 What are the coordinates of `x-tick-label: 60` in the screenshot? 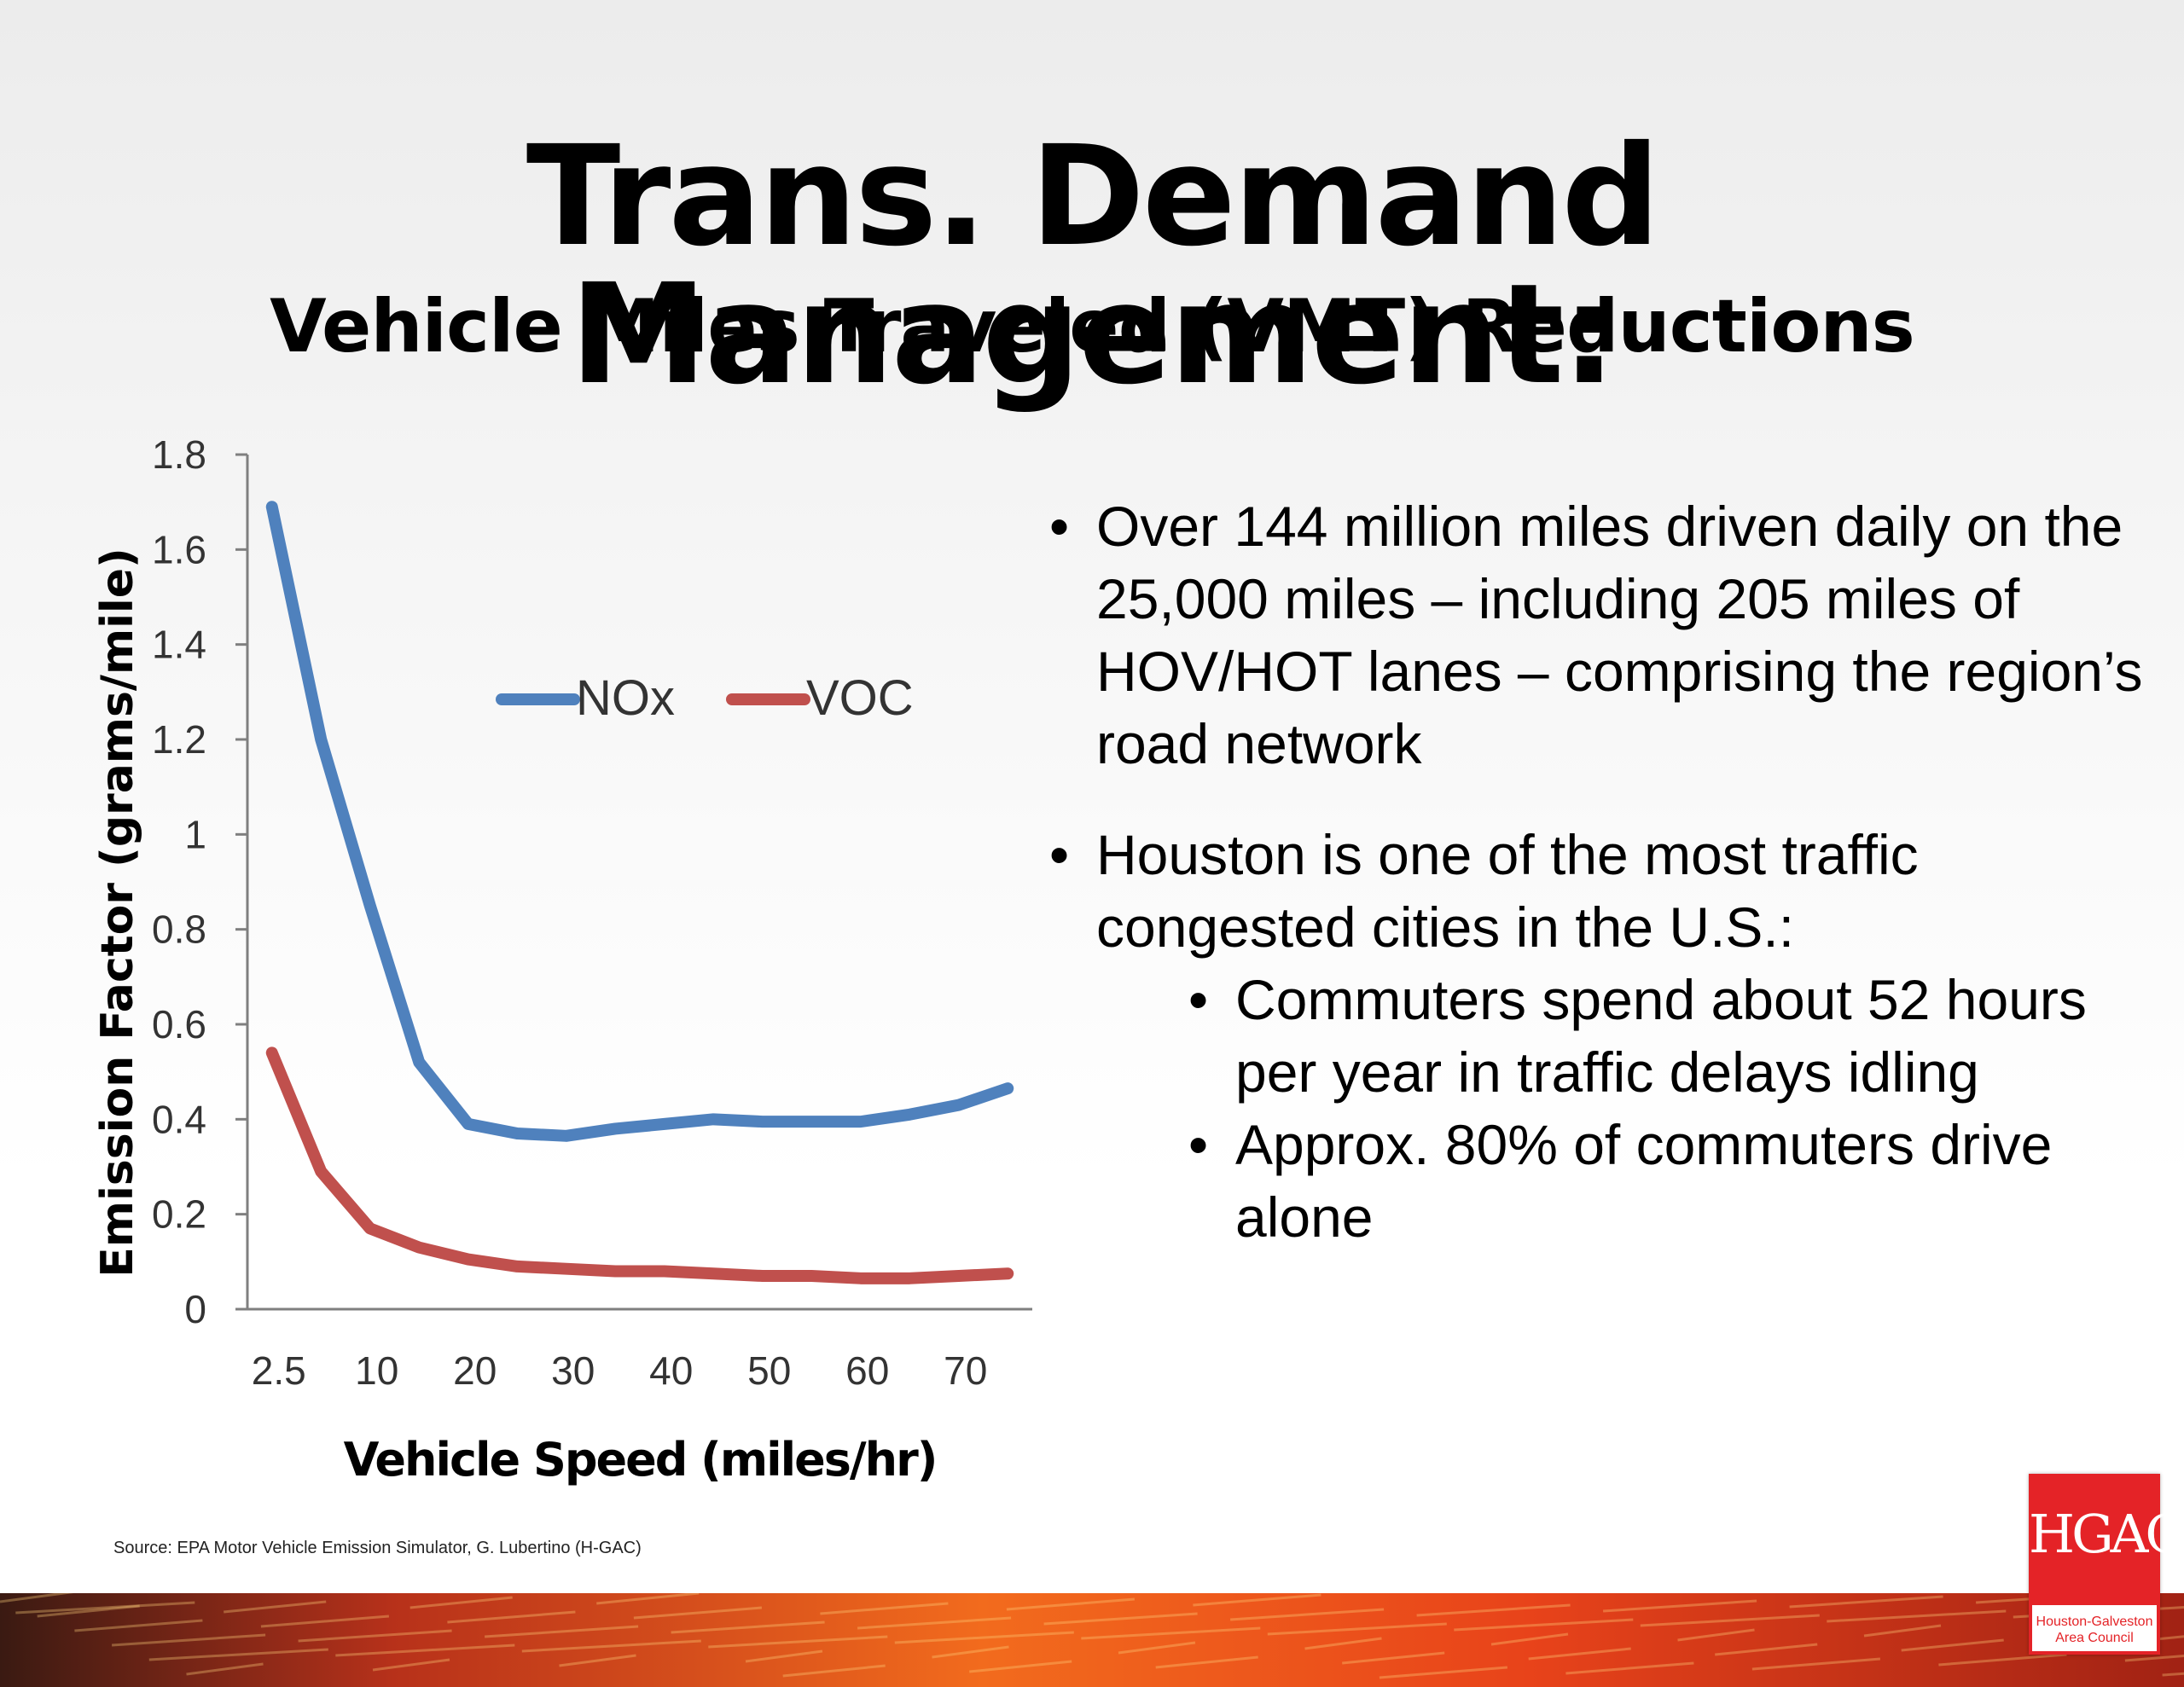 It's located at (867, 1371).